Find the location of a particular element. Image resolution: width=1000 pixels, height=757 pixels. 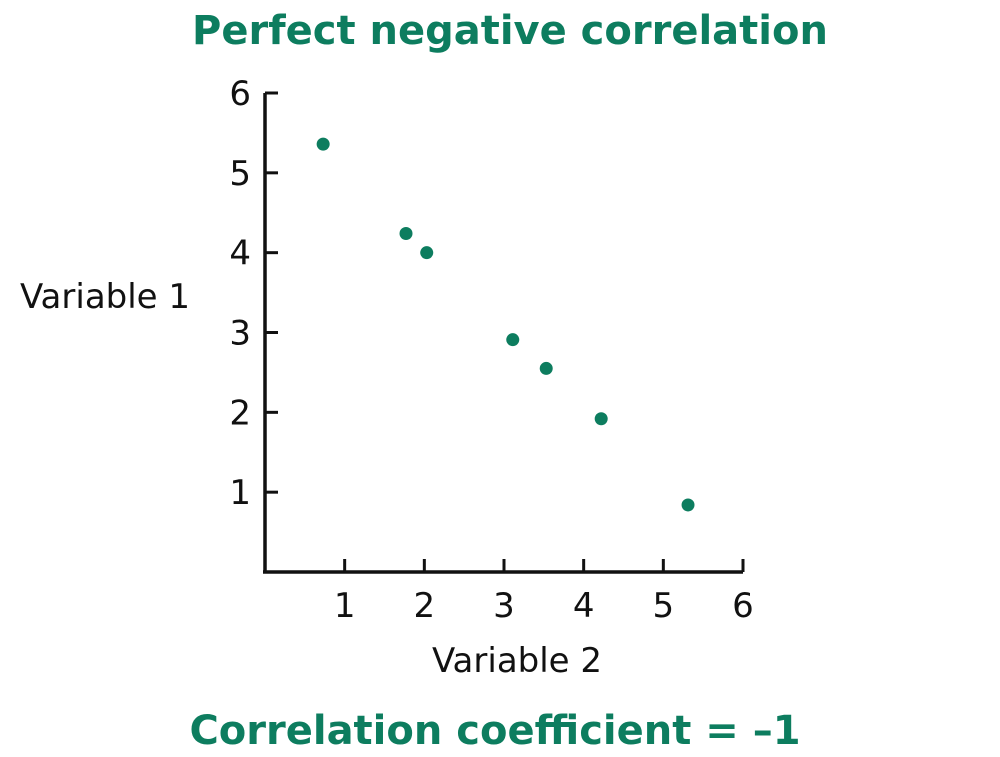

x-tick-label-1: 1 is located at coordinates (345, 606).